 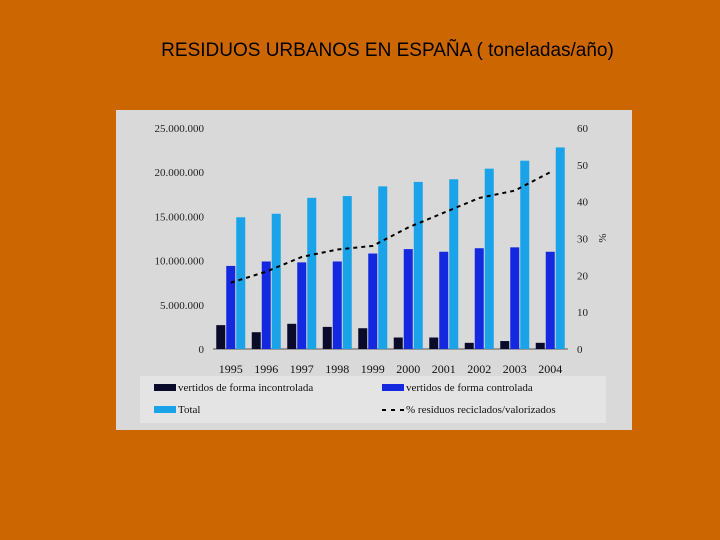 What do you see at coordinates (231, 369) in the screenshot?
I see `x-tick-label: 1995` at bounding box center [231, 369].